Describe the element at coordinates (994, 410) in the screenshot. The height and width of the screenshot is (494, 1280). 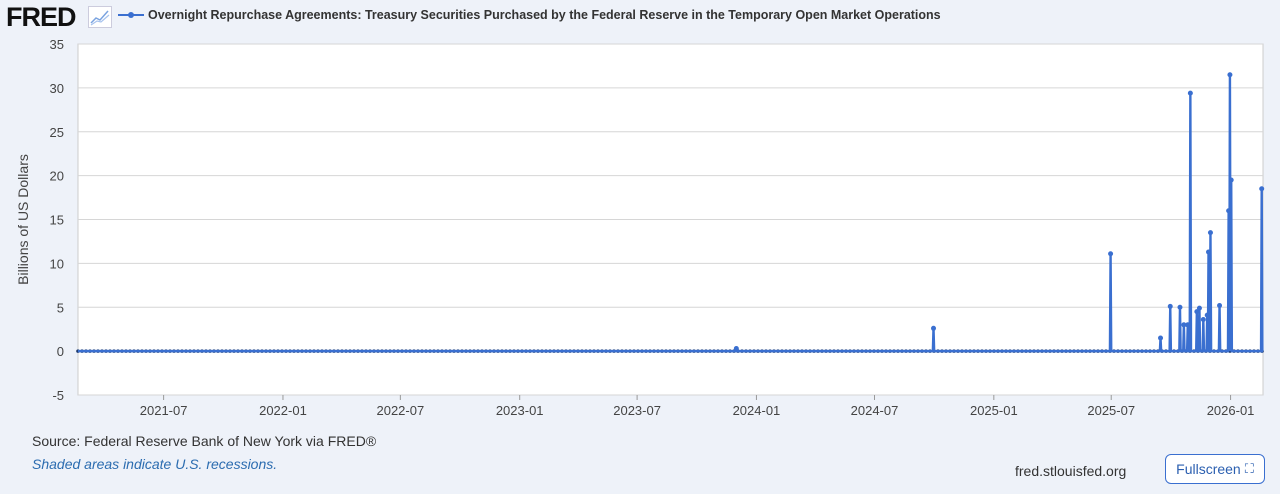
I see `x-tick-label: 2025-01` at that location.